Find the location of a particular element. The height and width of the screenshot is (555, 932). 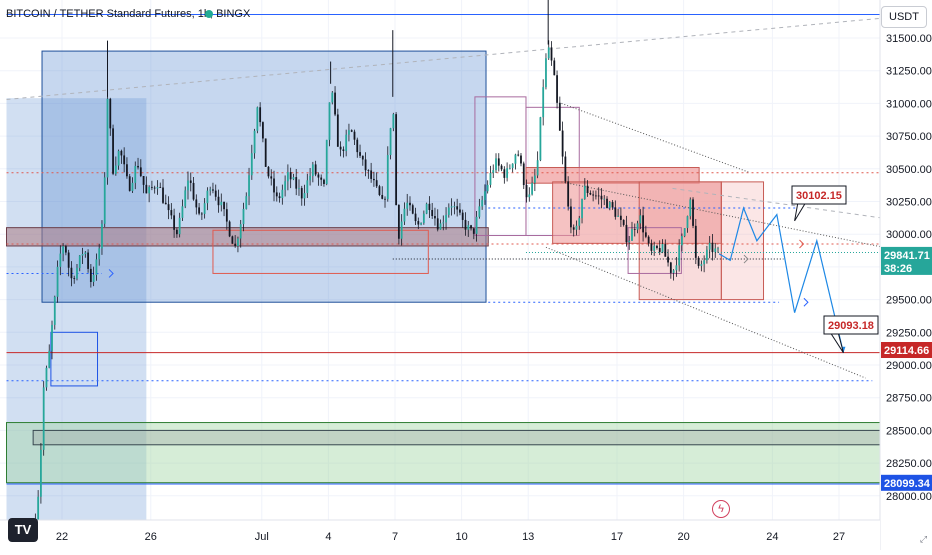

y-tick-label: 28250.00 is located at coordinates (909, 464).